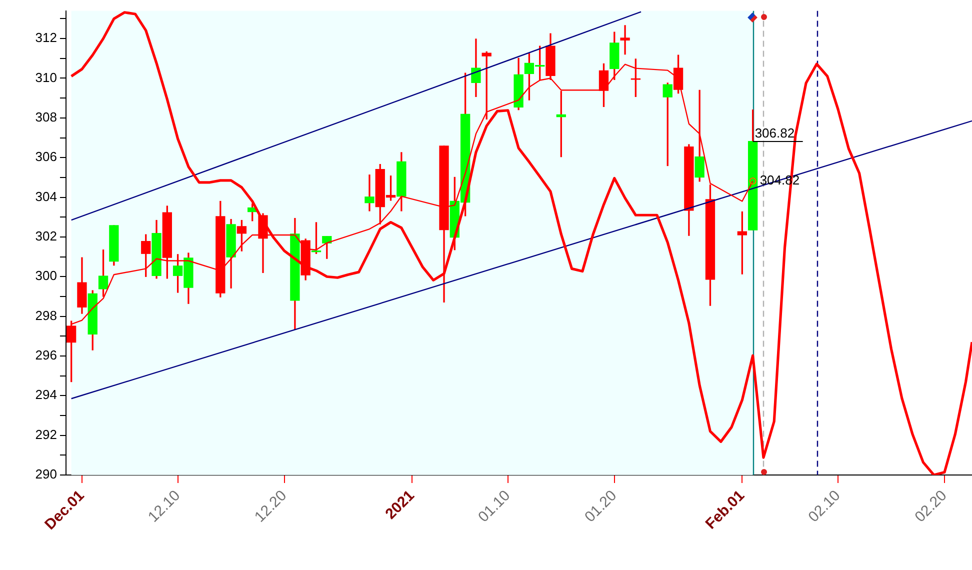  I want to click on y-tick-label: 312, so click(46, 38).